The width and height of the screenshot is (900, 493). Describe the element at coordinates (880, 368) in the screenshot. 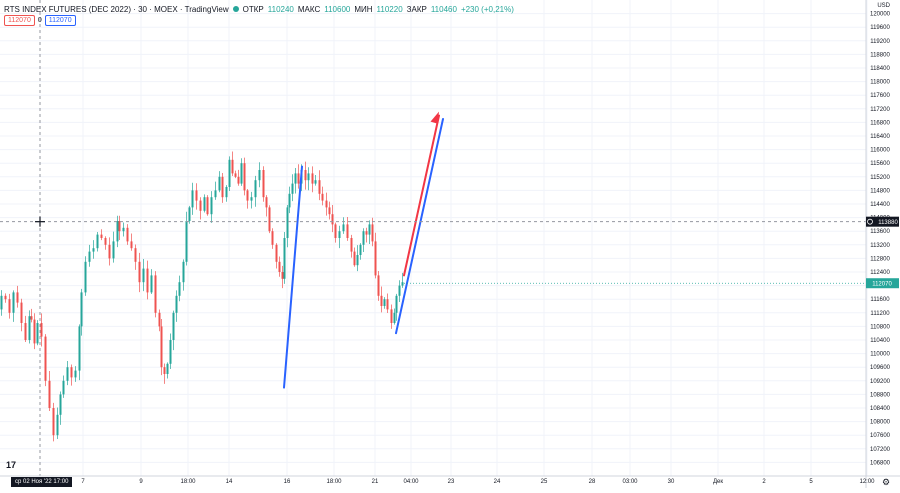

I see `price-tick-label: 109600` at that location.